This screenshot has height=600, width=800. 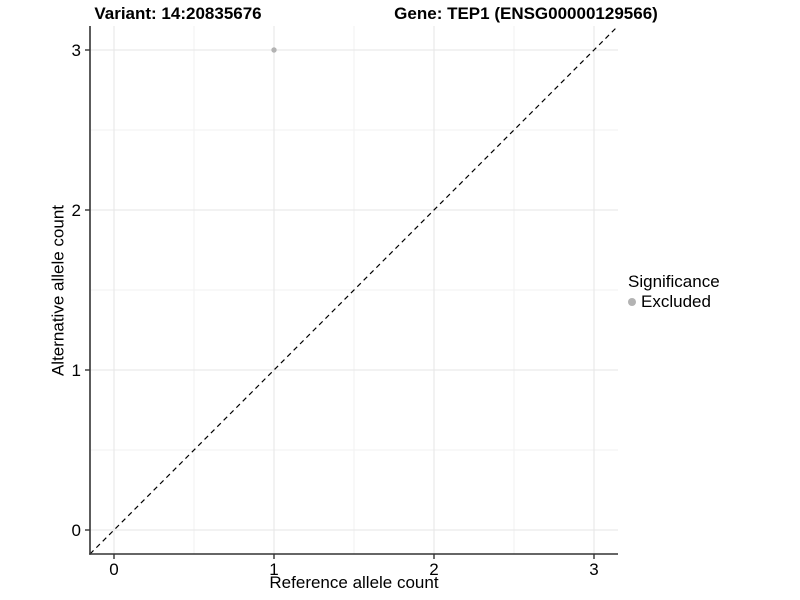 I want to click on x-axis-title: Reference allele count, so click(x=354, y=582).